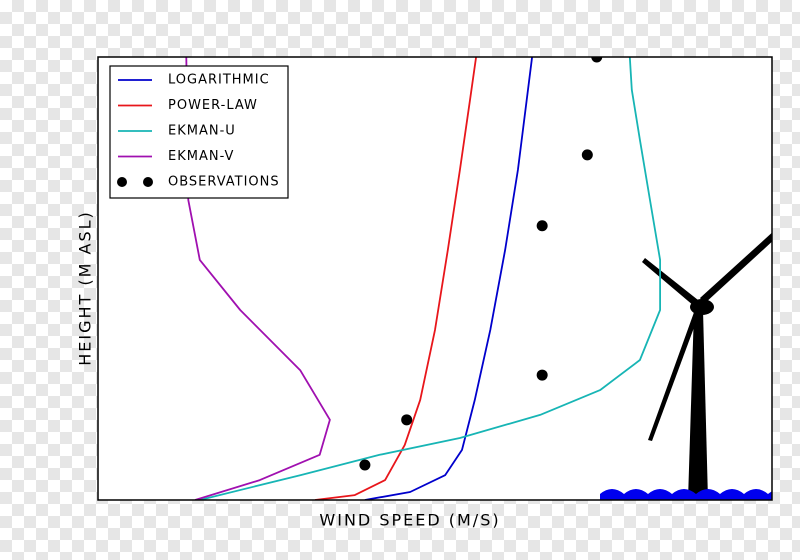 Image resolution: width=800 pixels, height=560 pixels. Describe the element at coordinates (258, 278) in the screenshot. I see `data-line` at that location.